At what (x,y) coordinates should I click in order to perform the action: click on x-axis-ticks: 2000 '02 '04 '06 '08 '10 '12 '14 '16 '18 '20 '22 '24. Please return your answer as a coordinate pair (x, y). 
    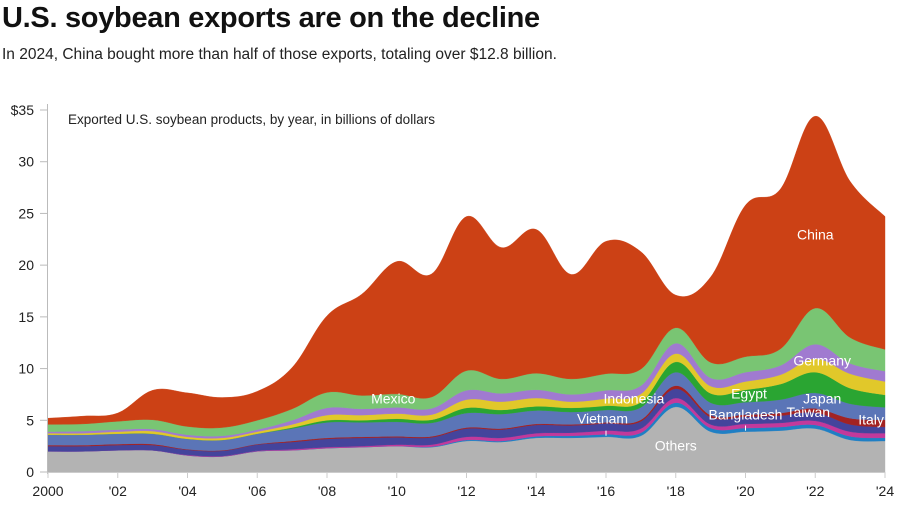
    Looking at the image, I should click on (463, 485).